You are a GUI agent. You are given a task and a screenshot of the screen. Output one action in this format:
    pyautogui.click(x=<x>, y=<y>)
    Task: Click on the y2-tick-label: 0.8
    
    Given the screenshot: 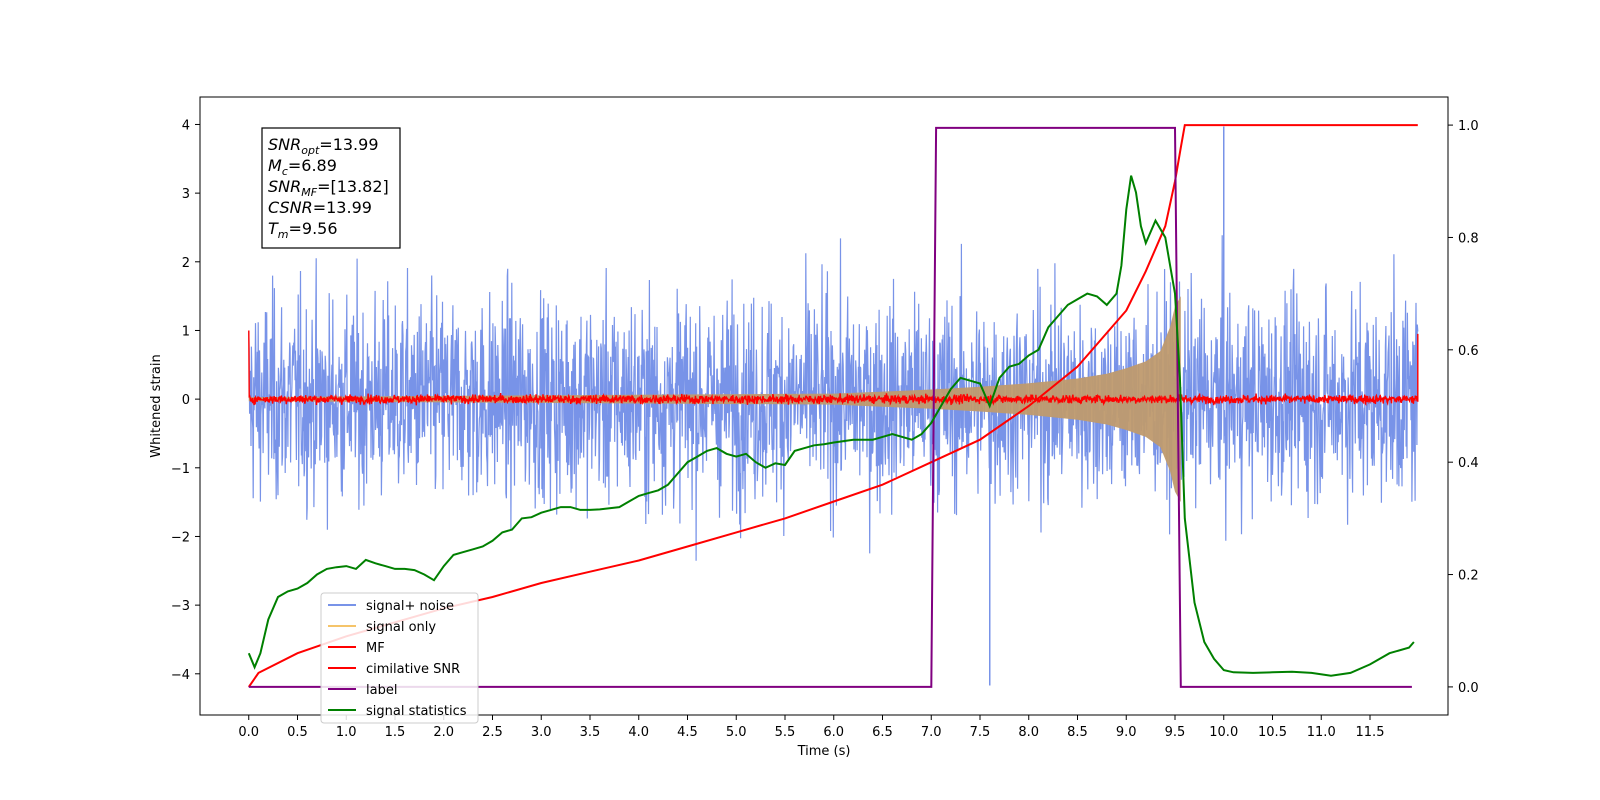 What is the action you would take?
    pyautogui.click(x=1468, y=238)
    